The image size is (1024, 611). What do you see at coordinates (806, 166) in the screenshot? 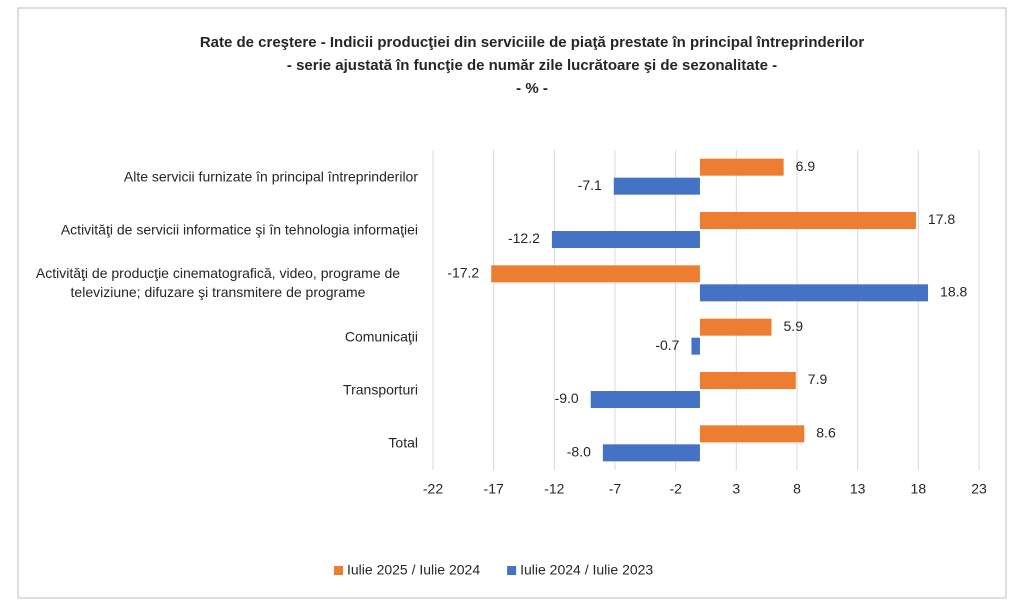
I see `value-label: 6.9` at bounding box center [806, 166].